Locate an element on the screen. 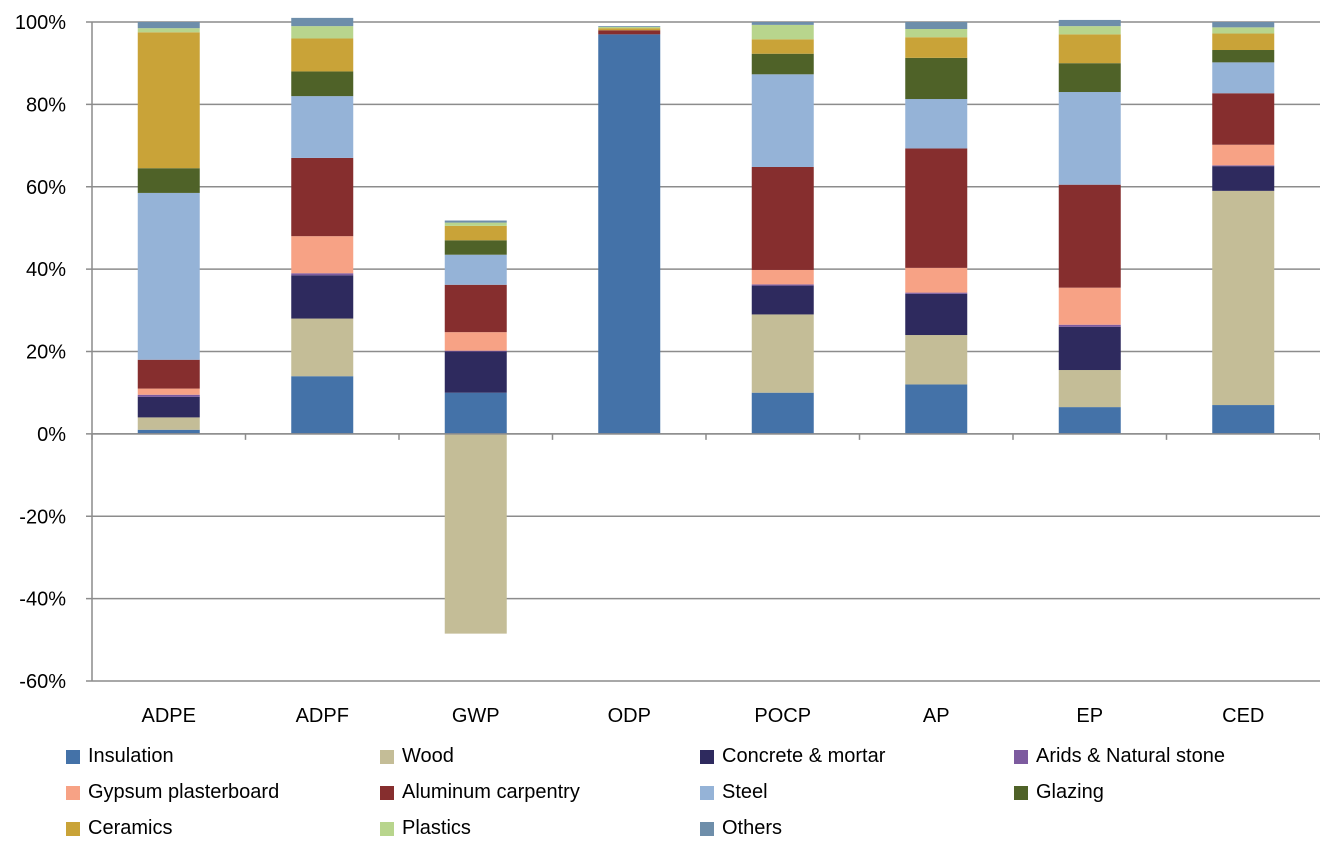 The height and width of the screenshot is (841, 1320). legend-item: Plastics is located at coordinates (425, 828).